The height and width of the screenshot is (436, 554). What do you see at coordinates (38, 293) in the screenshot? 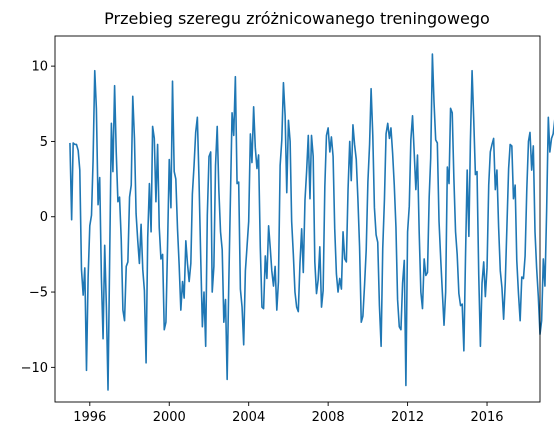
I see `y-tick-label: −5` at bounding box center [38, 293].